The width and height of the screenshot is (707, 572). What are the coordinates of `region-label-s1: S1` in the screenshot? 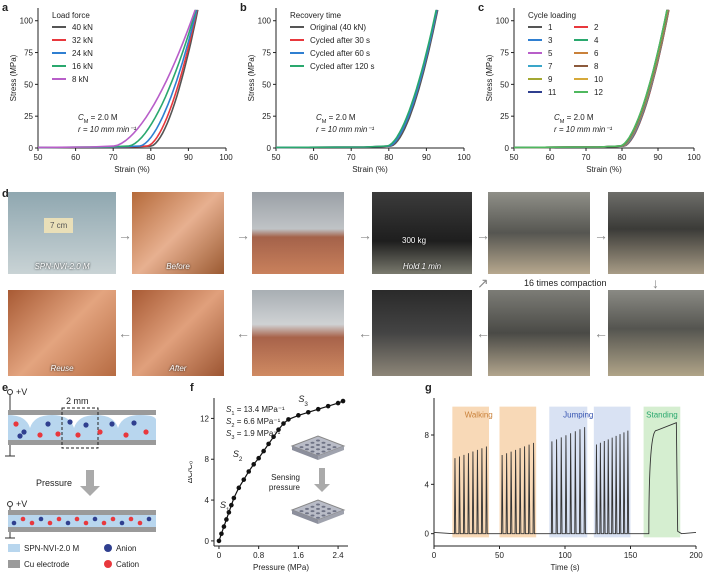 It's located at (225, 507).